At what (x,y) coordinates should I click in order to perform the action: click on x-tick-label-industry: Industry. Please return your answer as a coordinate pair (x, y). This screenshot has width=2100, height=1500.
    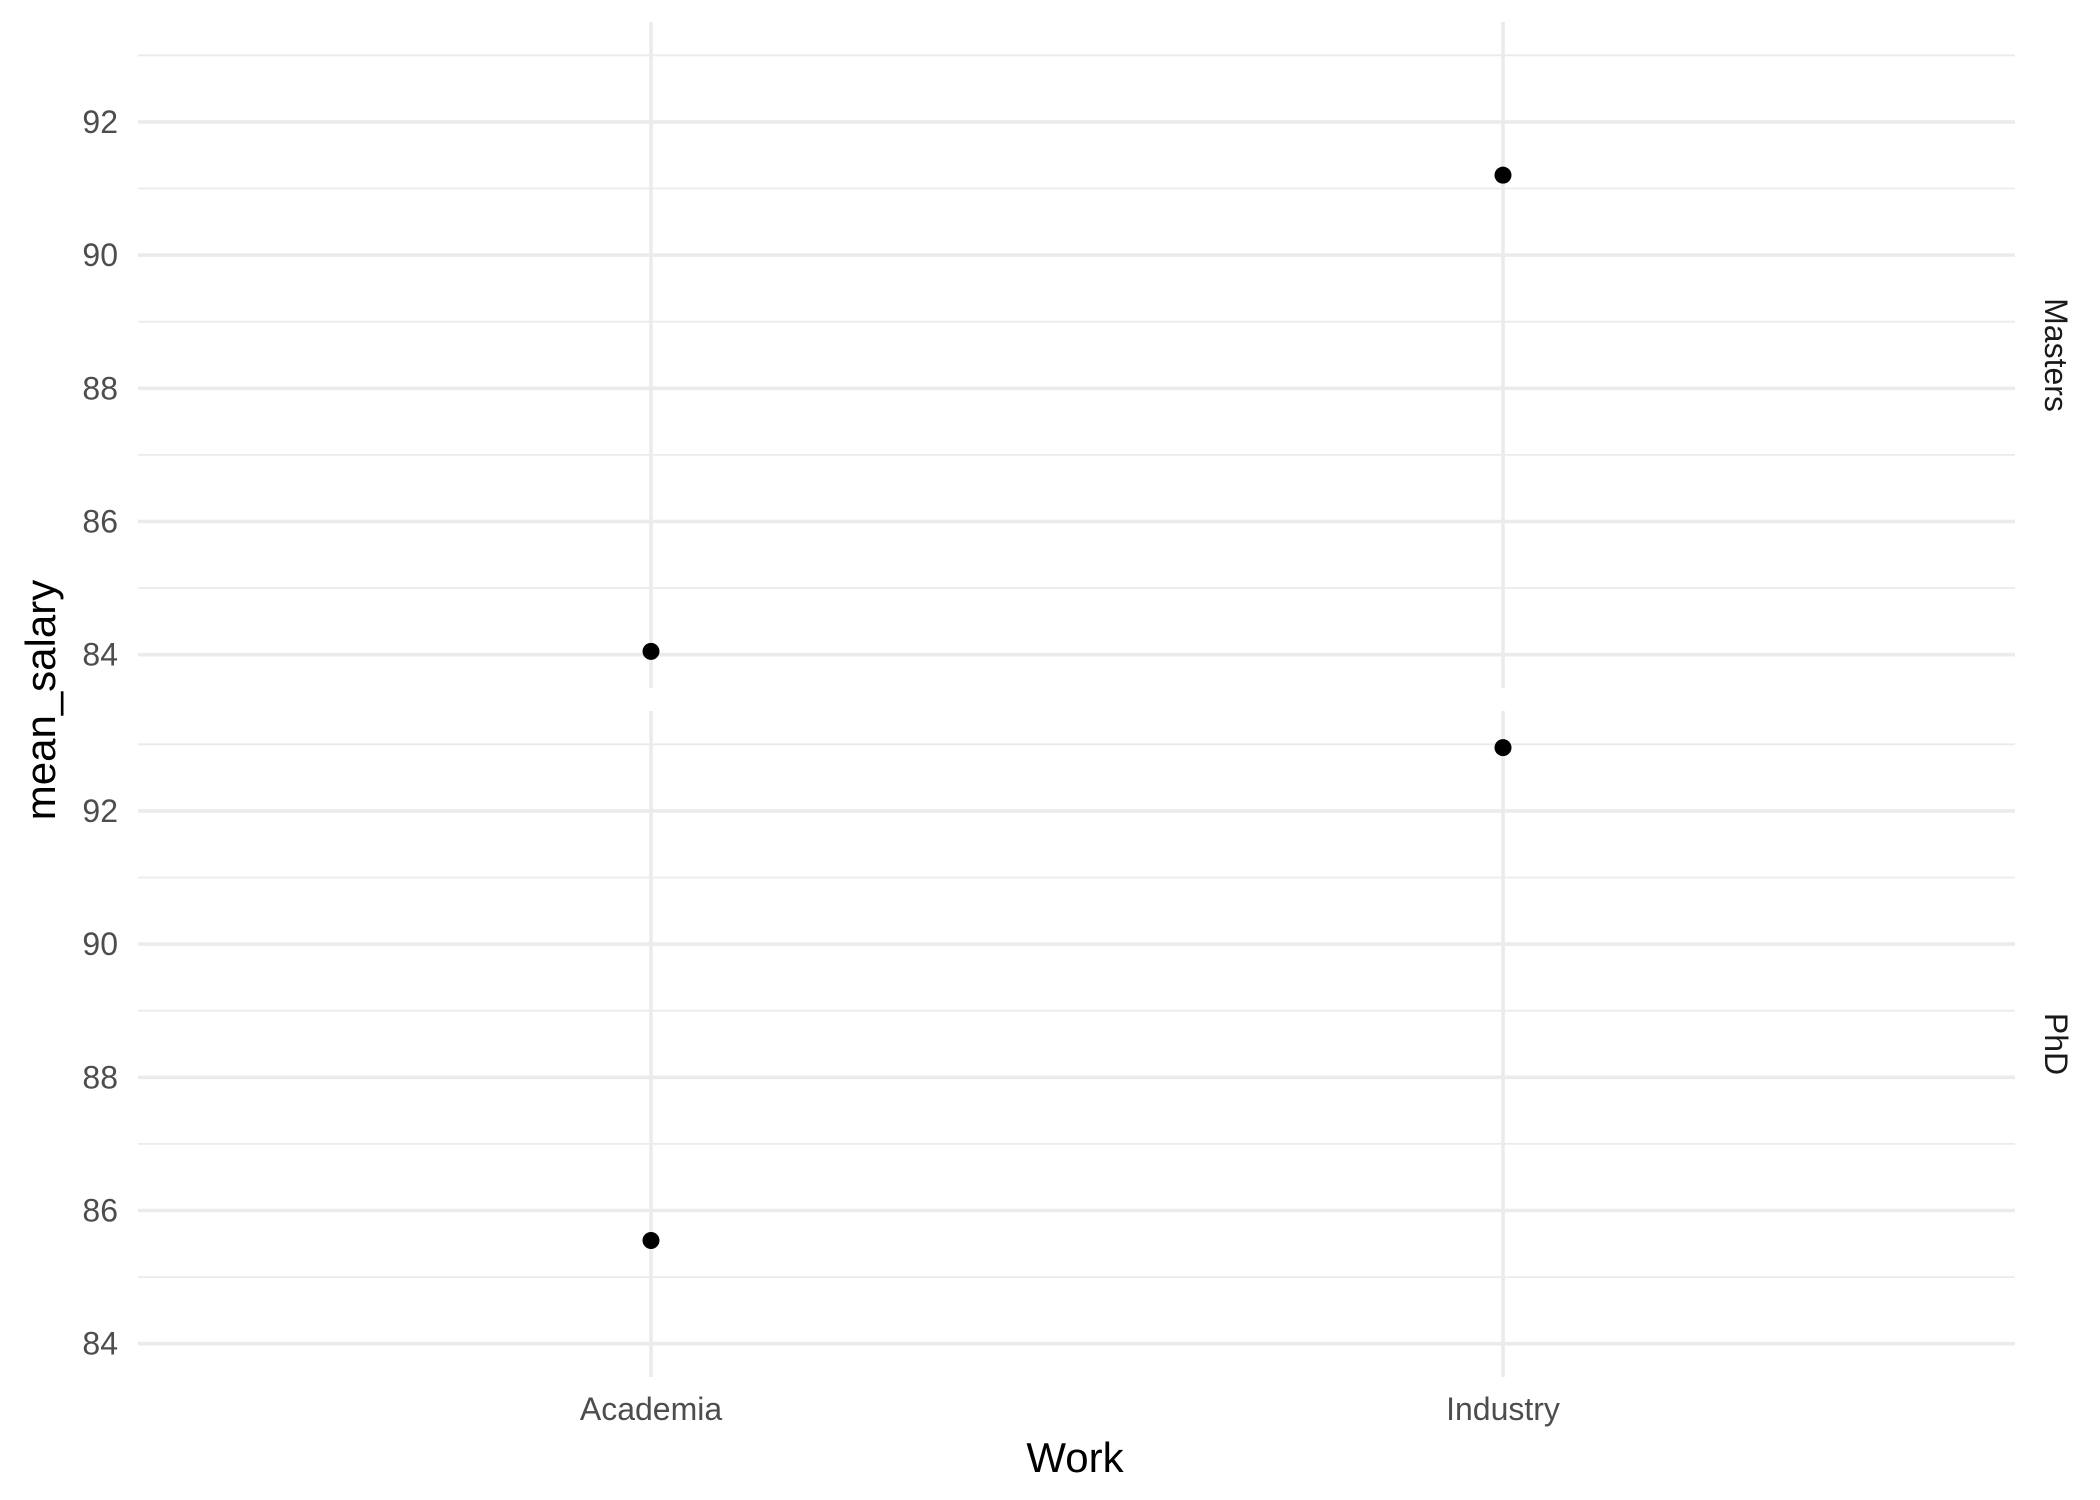
    Looking at the image, I should click on (1503, 1409).